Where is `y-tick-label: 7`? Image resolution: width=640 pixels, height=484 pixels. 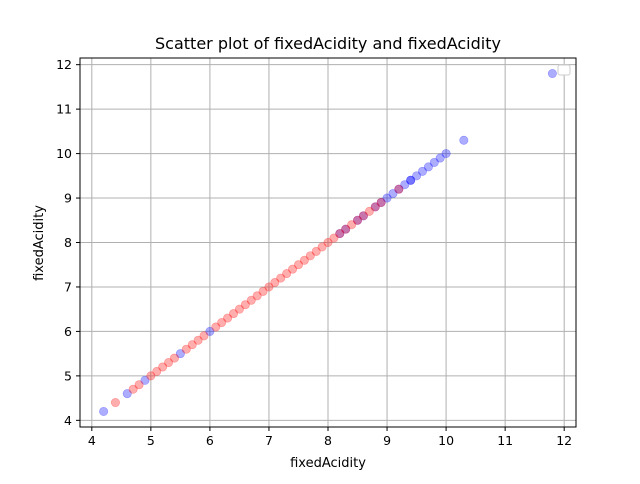
y-tick-label: 7 is located at coordinates (68, 286).